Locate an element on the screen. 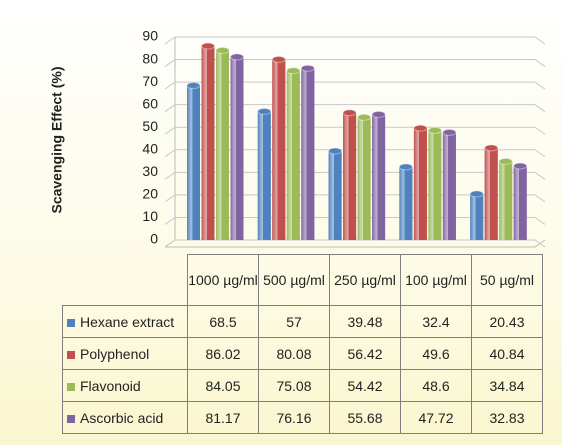  legend-entry: Polyphenol is located at coordinates (125, 353).